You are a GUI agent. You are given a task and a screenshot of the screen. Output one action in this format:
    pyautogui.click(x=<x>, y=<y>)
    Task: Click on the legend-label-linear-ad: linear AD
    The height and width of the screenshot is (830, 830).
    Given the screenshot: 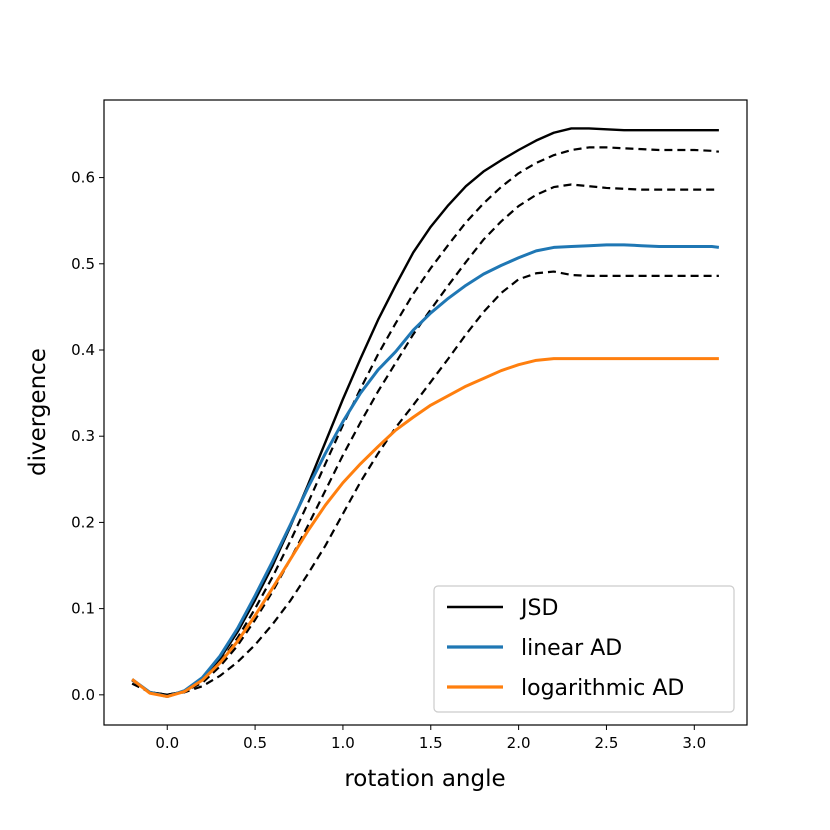 What is the action you would take?
    pyautogui.click(x=571, y=648)
    